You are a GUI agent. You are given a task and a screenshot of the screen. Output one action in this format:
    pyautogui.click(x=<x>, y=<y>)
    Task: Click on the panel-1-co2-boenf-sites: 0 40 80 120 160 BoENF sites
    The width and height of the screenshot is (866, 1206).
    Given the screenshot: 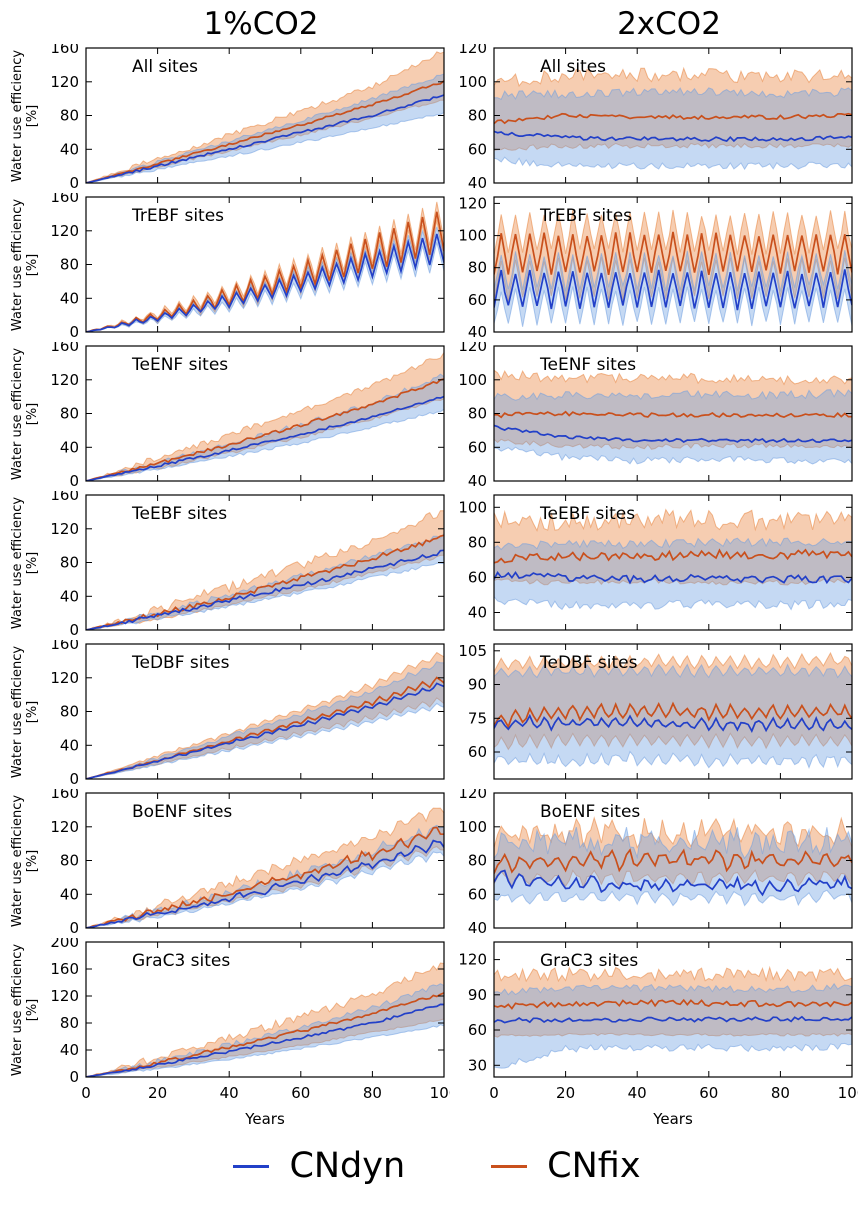 What is the action you would take?
    pyautogui.click(x=247, y=863)
    